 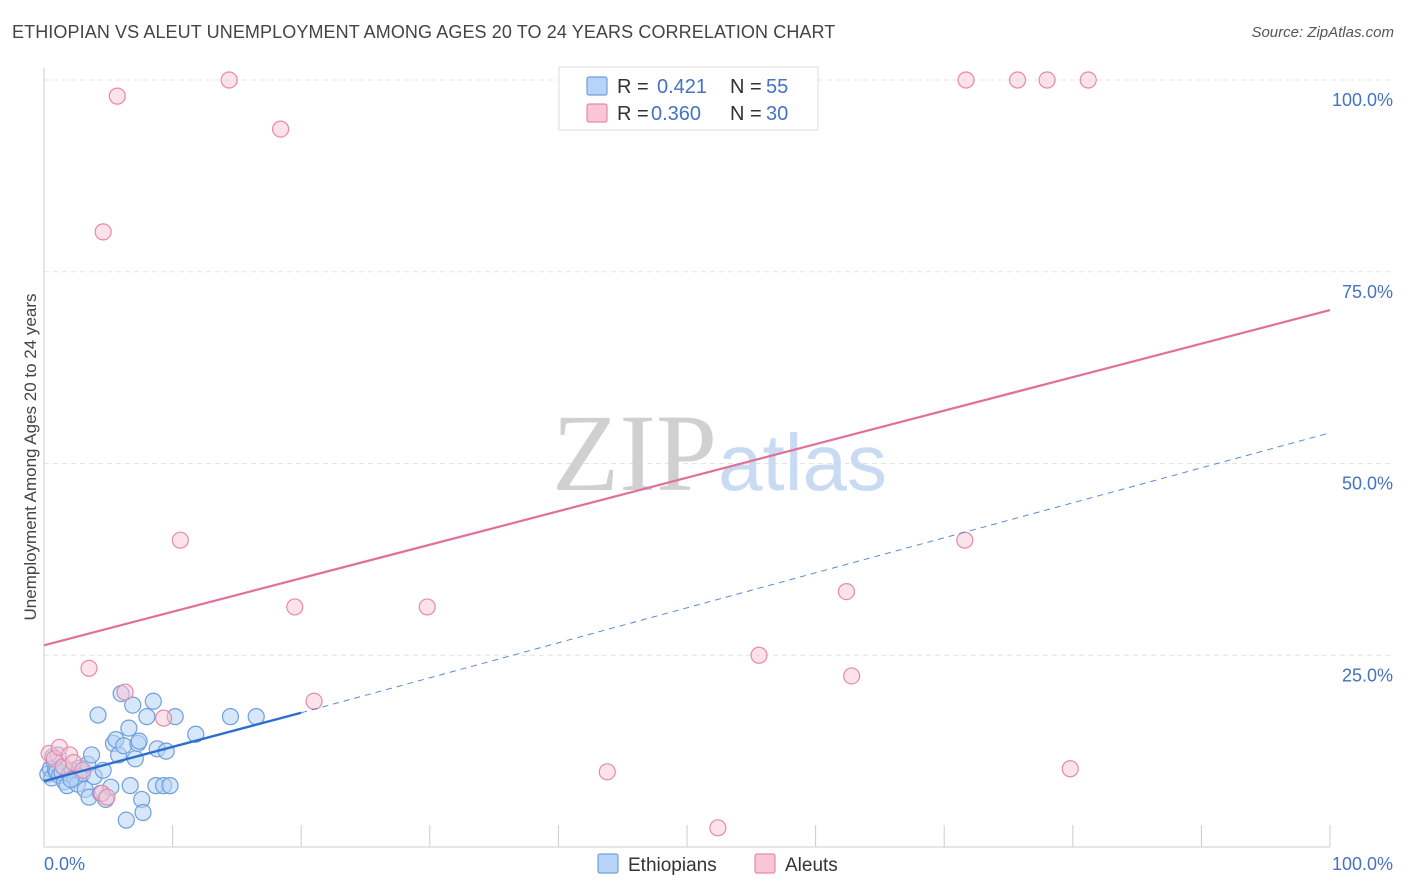 I want to click on legend-box: R = 0.421 N = 55 R = 0.360 N = 30, so click(x=688, y=98).